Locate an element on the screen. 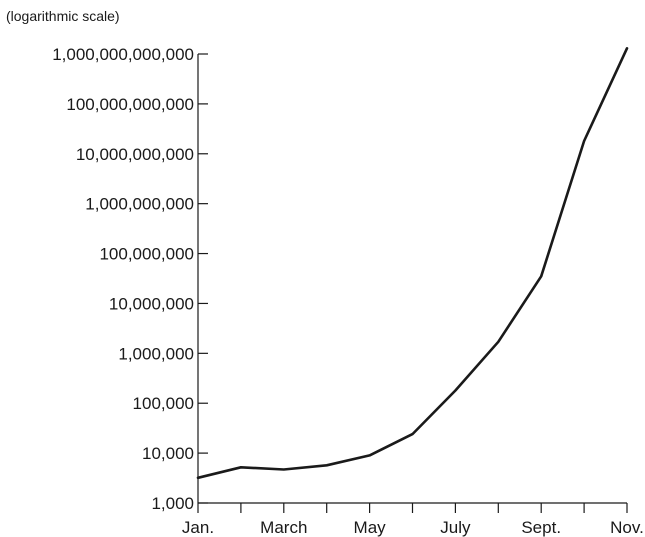 The image size is (645, 537). x-tick-label: Jan. is located at coordinates (198, 527).